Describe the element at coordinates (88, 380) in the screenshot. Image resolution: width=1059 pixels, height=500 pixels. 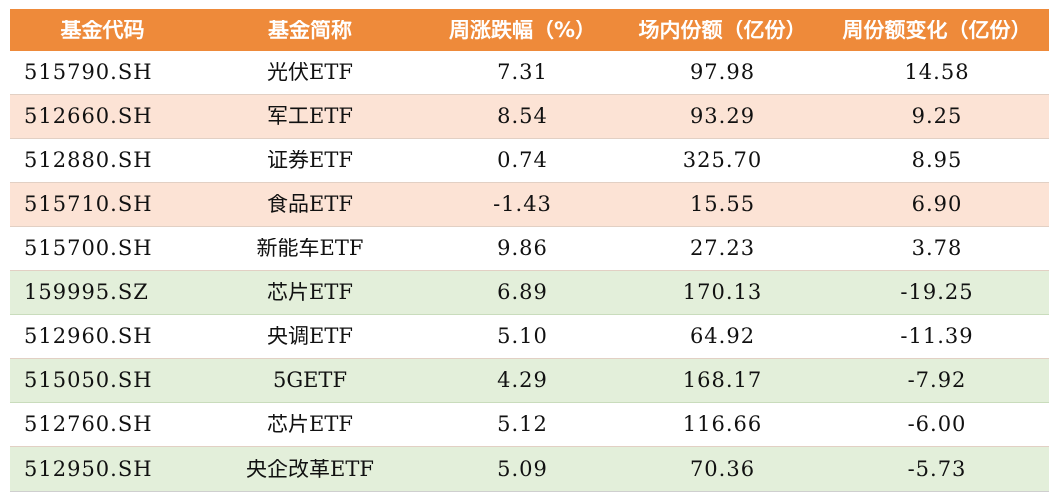
I see `cell-fund-code: 515050.SH` at that location.